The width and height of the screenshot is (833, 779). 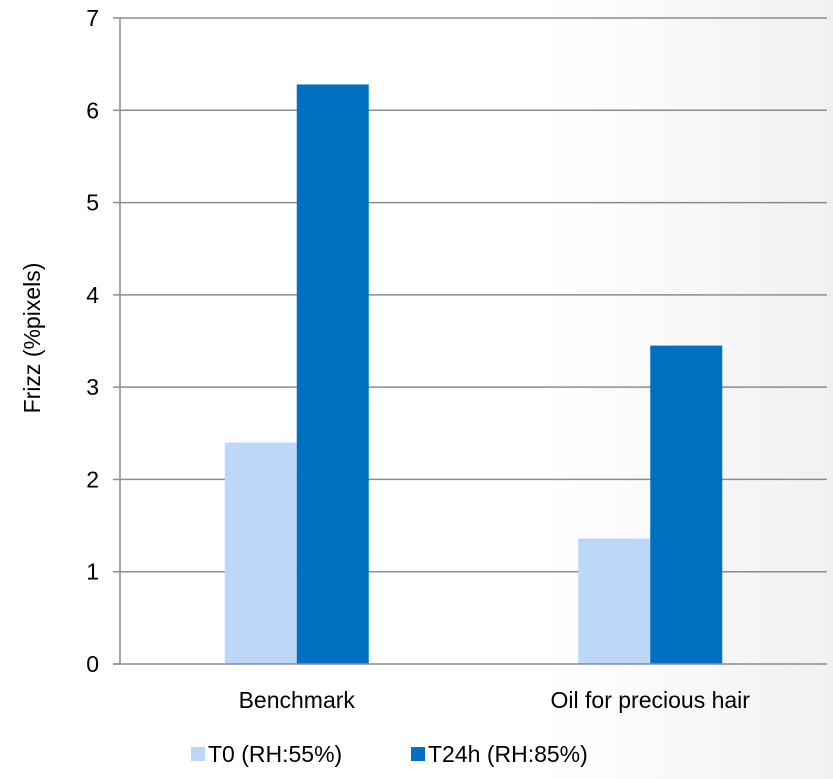 I want to click on y-tick-label: 5, so click(x=92, y=203).